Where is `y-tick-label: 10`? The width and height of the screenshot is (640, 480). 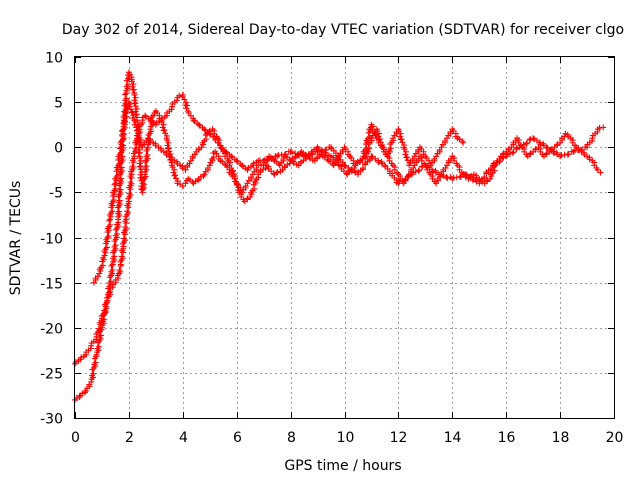 y-tick-label: 10 is located at coordinates (54, 59).